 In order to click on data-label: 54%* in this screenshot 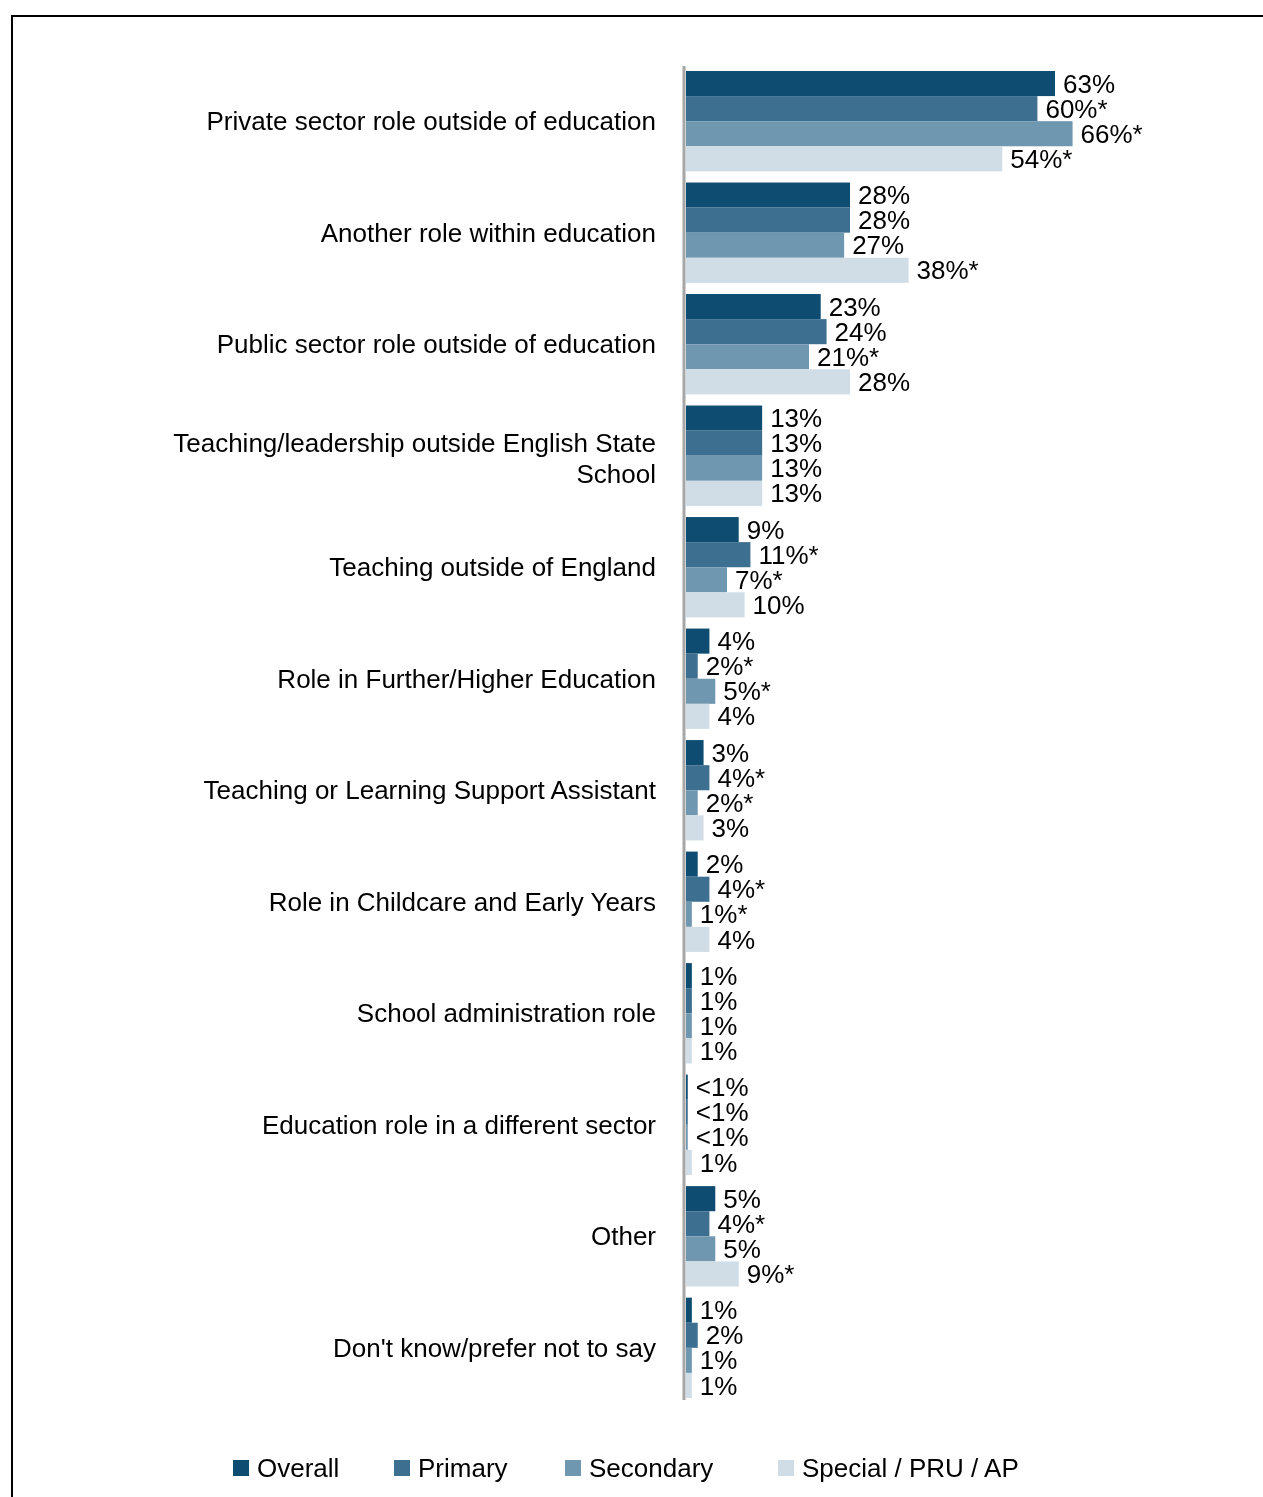, I will do `click(1041, 158)`.